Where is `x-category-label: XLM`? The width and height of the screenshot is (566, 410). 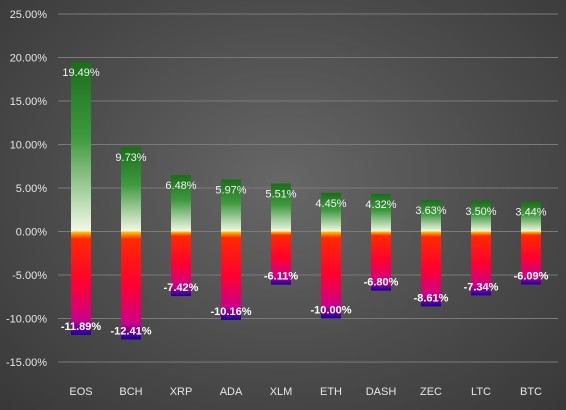
x-category-label: XLM is located at coordinates (281, 392).